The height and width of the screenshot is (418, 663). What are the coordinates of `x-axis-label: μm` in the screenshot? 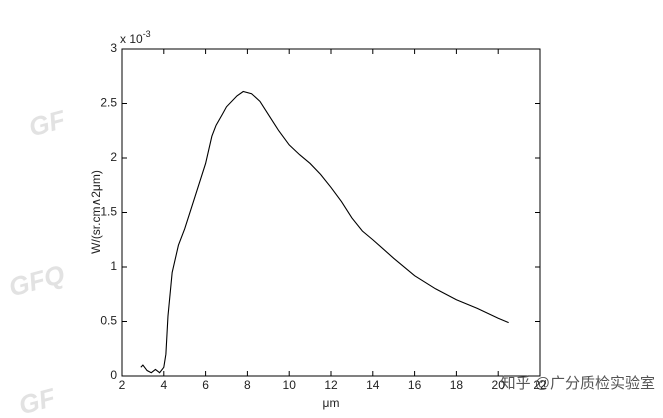 It's located at (331, 403).